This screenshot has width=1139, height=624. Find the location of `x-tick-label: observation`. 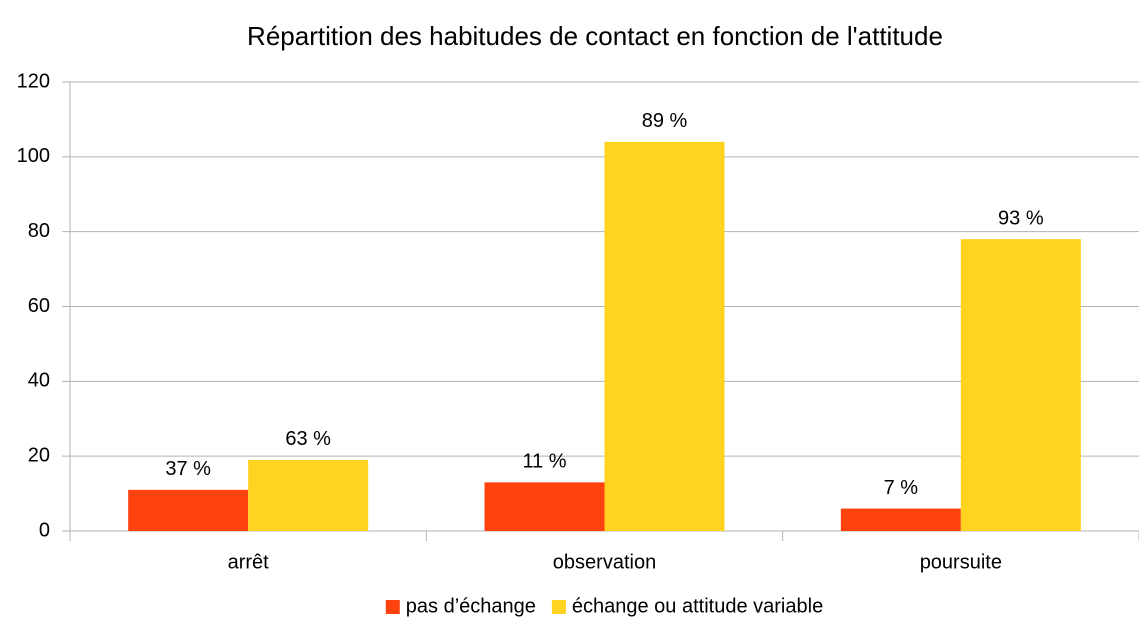

x-tick-label: observation is located at coordinates (604, 562).